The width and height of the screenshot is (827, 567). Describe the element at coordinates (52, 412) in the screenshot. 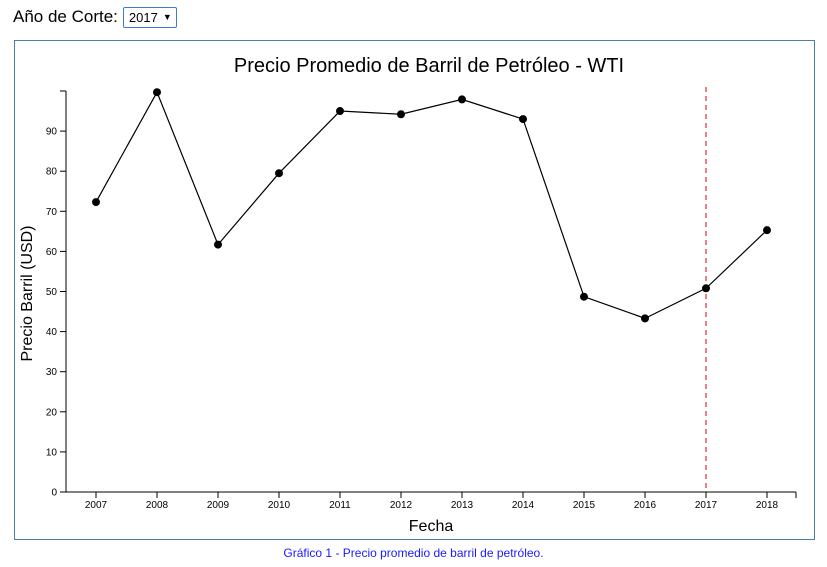

I see `y-tick-label: 20` at that location.